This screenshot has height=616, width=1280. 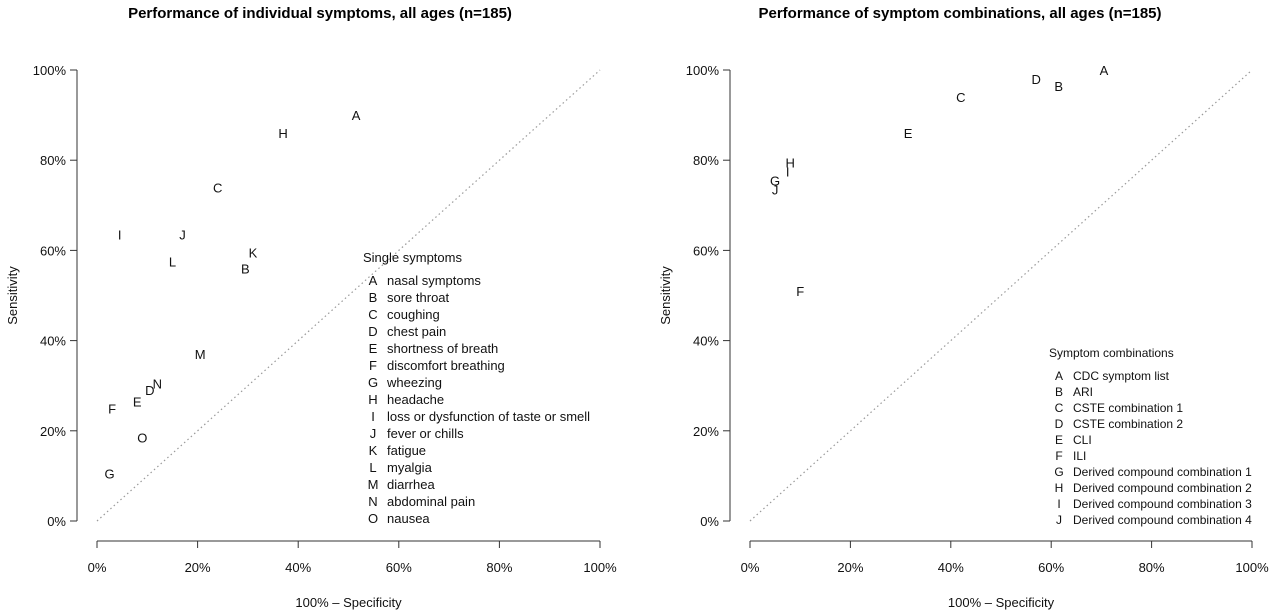 I want to click on legend-label: wheezing, so click(x=414, y=382).